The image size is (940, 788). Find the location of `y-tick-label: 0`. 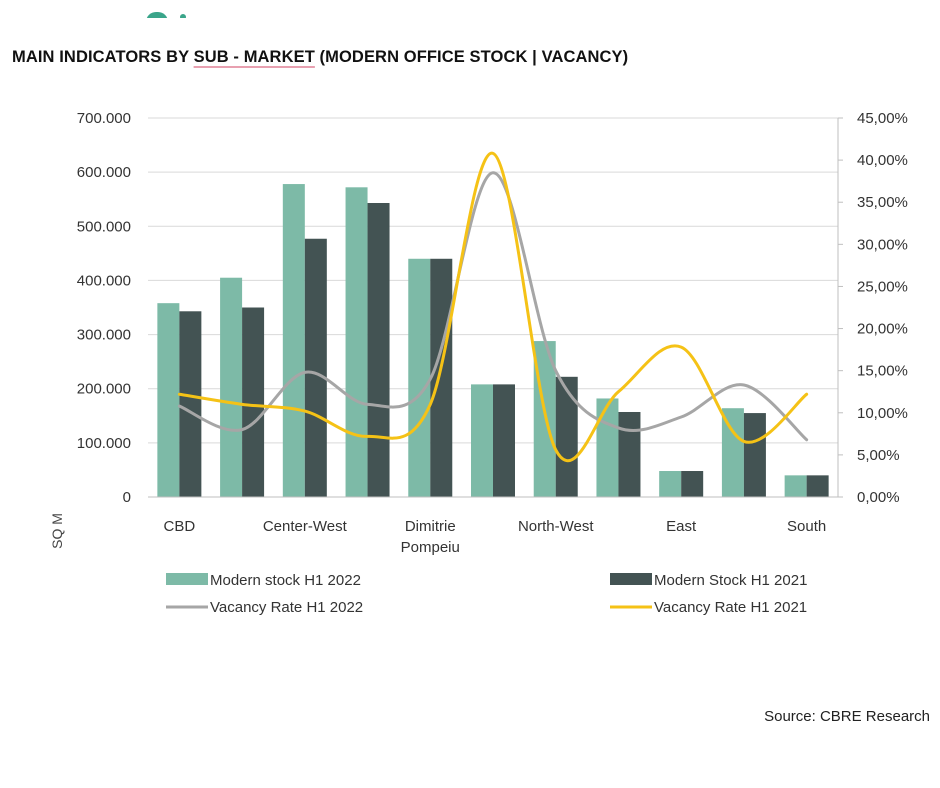

y-tick-label: 0 is located at coordinates (127, 497).